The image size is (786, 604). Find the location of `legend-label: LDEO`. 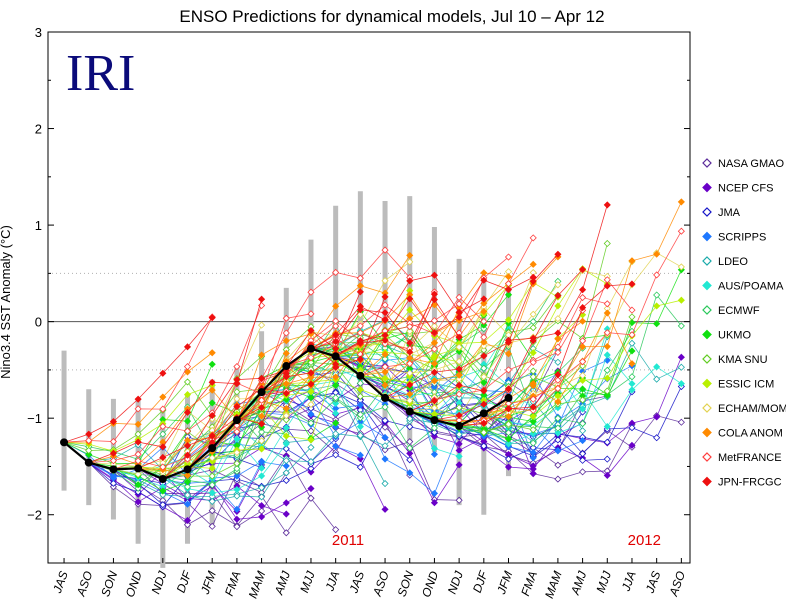

legend-label: LDEO is located at coordinates (733, 262).